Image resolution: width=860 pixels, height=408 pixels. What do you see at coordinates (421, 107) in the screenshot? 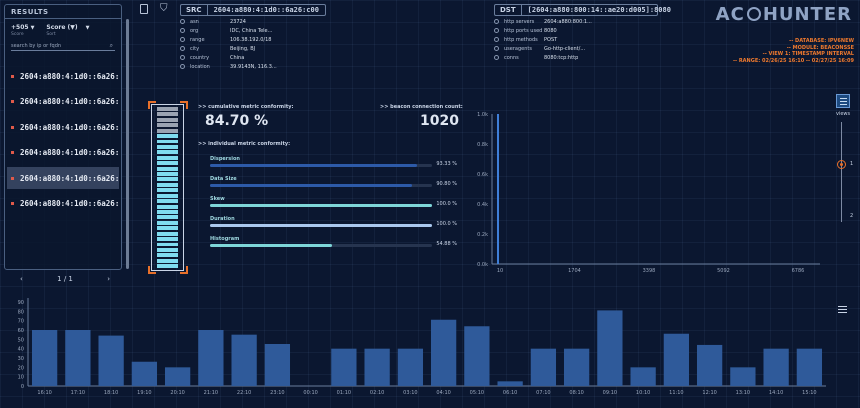
I see `beacon-count-label: >> beacon connection count:` at bounding box center [421, 107].